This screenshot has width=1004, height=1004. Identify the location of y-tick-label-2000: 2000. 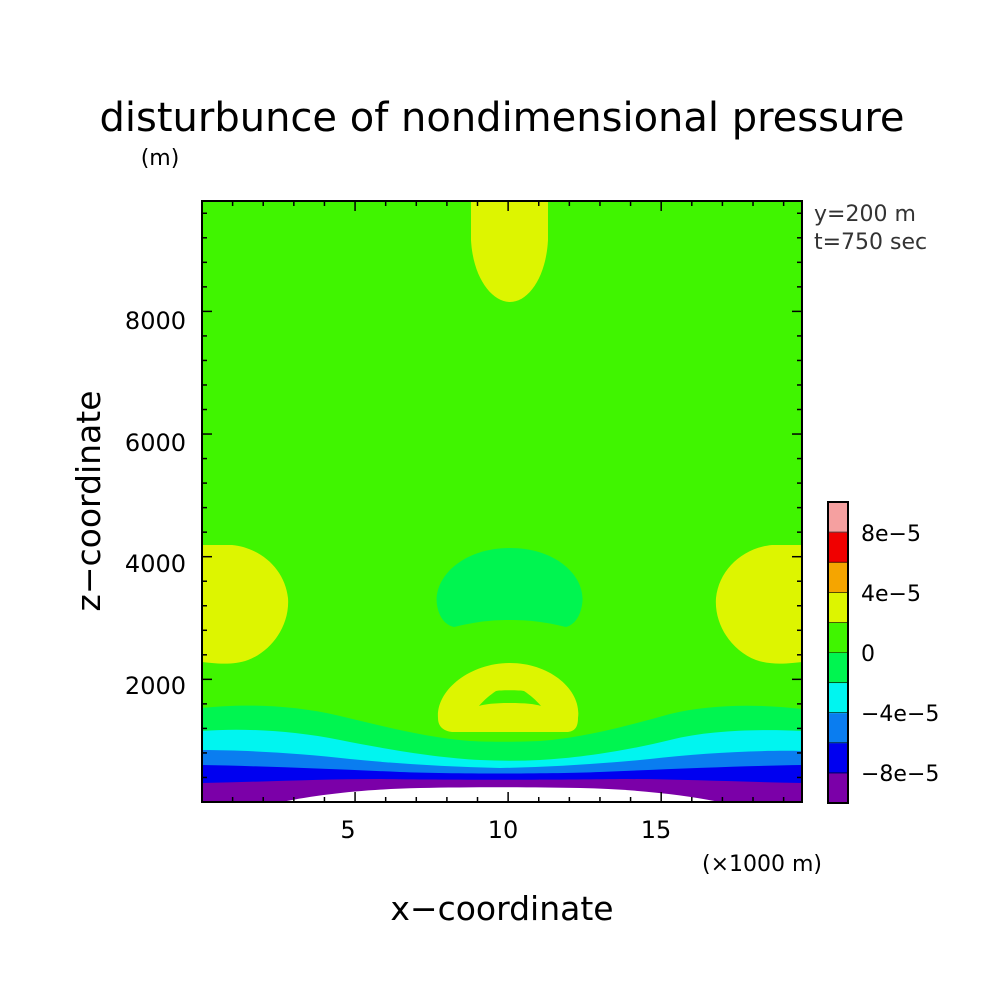
(155, 686).